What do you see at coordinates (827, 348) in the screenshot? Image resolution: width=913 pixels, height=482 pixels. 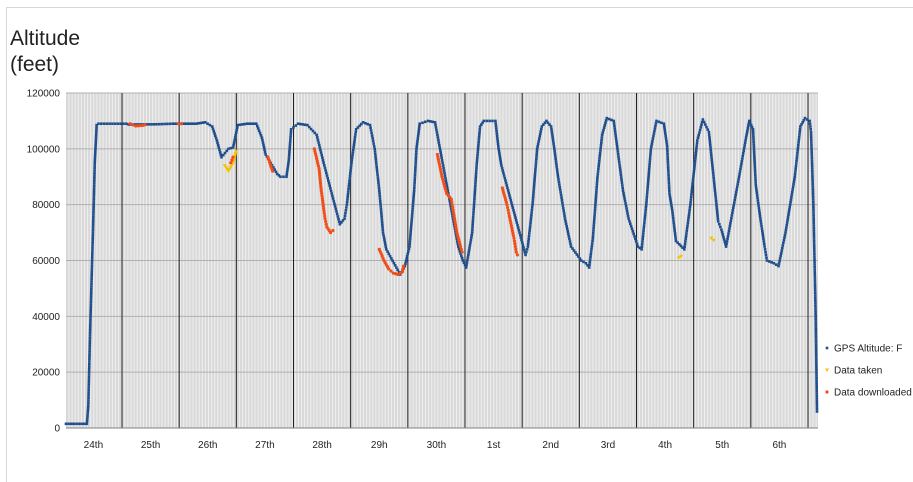 I see `legend-gps-altitude-marker` at bounding box center [827, 348].